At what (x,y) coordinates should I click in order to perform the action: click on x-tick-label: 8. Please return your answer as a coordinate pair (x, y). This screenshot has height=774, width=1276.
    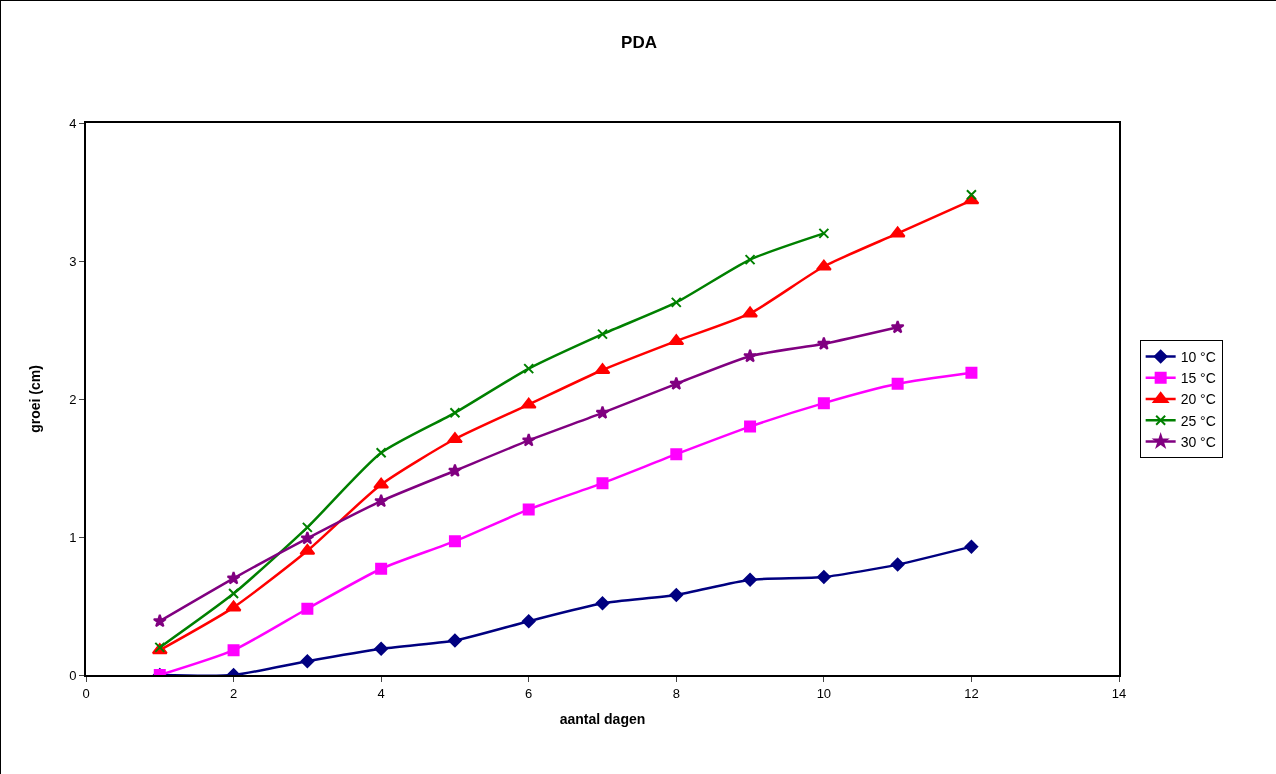
    Looking at the image, I should click on (676, 693).